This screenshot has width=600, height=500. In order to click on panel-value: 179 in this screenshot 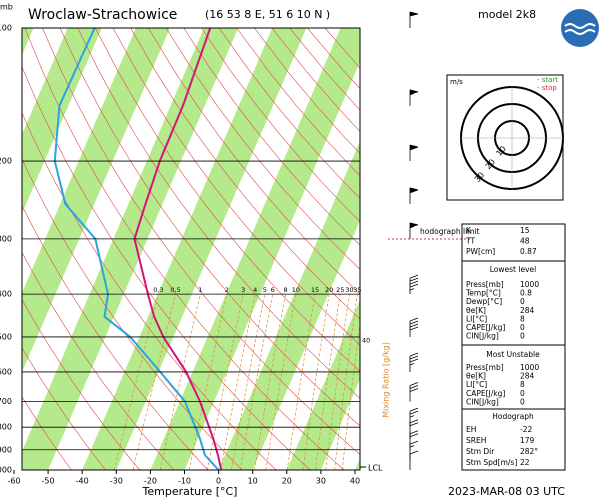, I will do `click(527, 440)`.